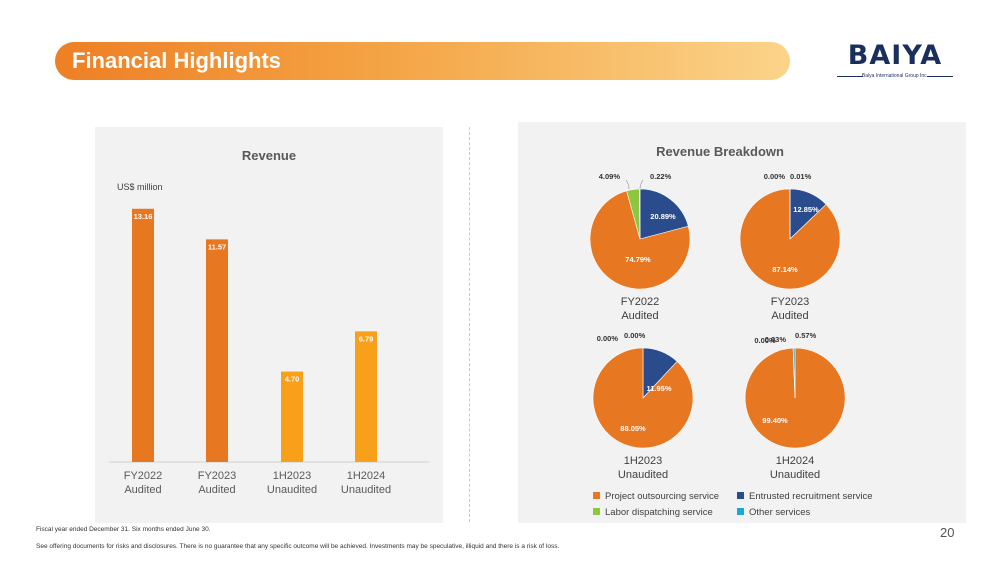  What do you see at coordinates (801, 176) in the screenshot?
I see `pie-slice-label: 0.01%` at bounding box center [801, 176].